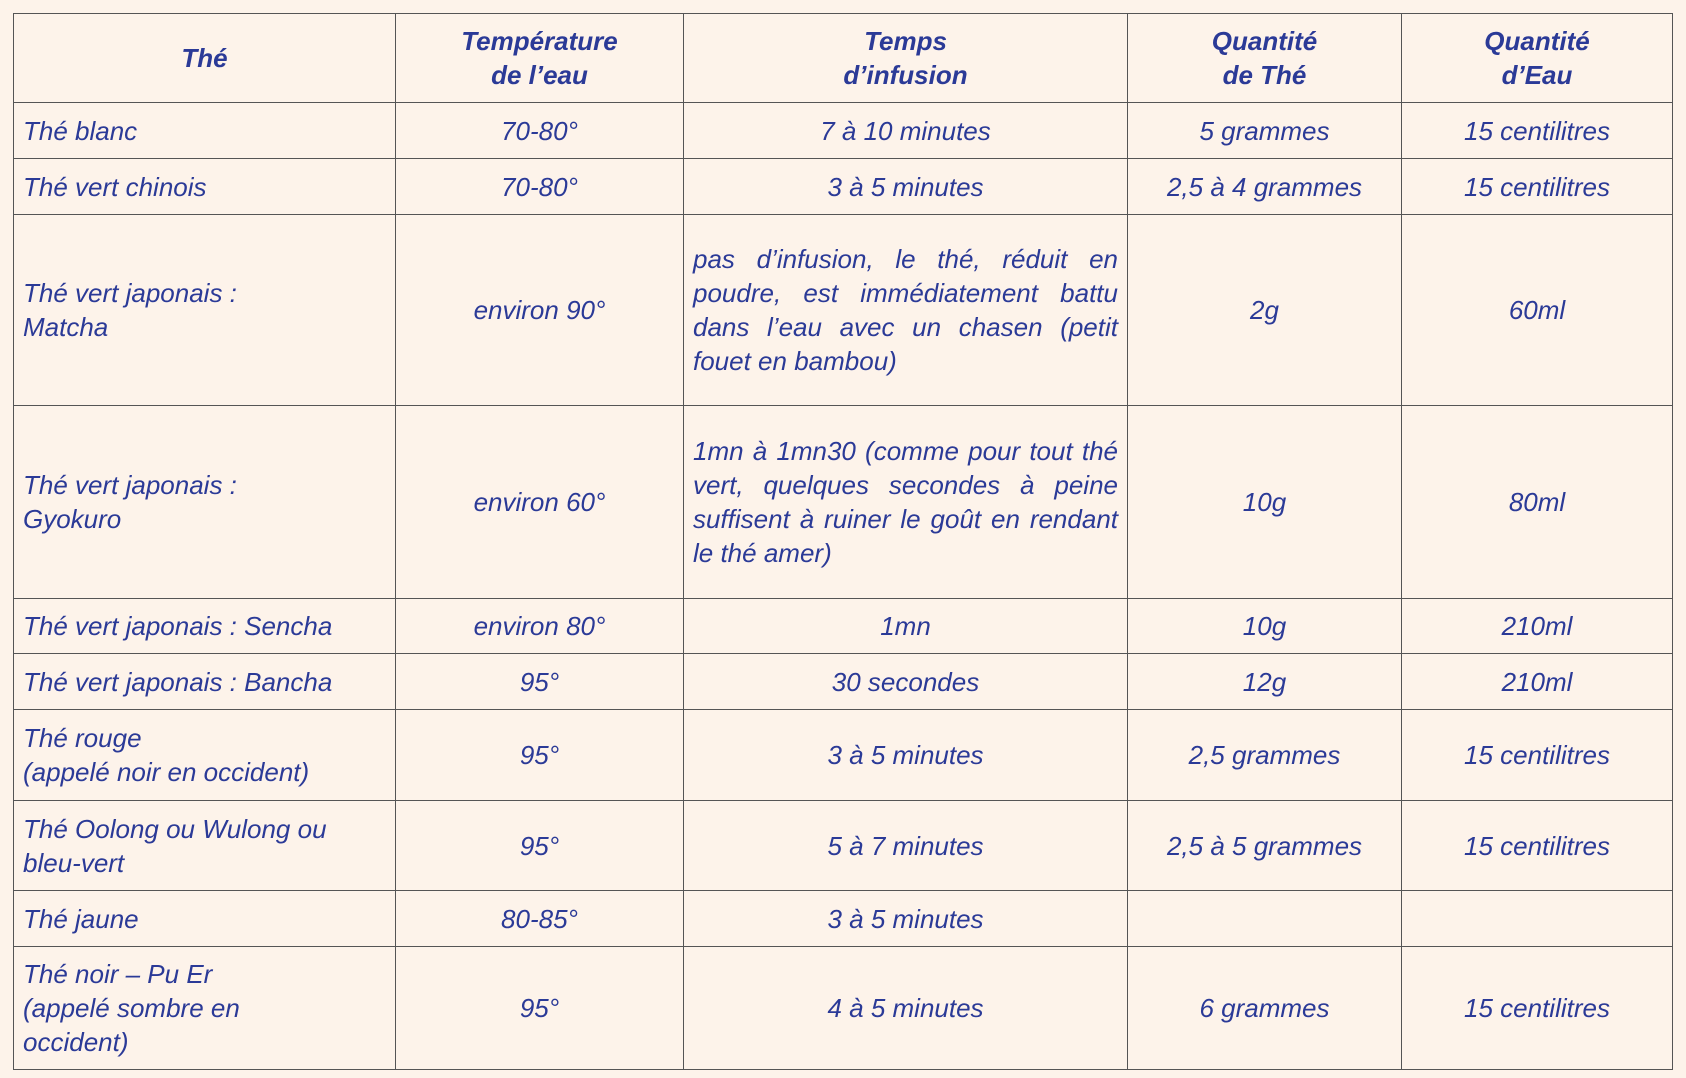  What do you see at coordinates (1264, 130) in the screenshot?
I see `table-cell: 5 grammes` at bounding box center [1264, 130].